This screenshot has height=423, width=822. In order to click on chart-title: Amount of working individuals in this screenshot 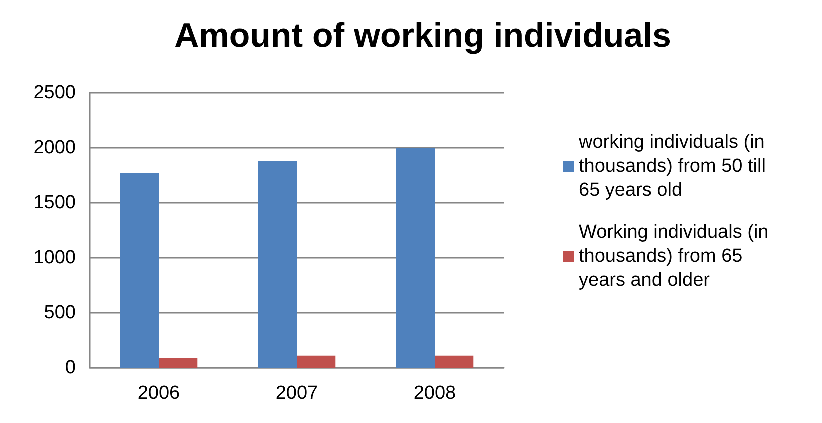, I will do `click(423, 36)`.